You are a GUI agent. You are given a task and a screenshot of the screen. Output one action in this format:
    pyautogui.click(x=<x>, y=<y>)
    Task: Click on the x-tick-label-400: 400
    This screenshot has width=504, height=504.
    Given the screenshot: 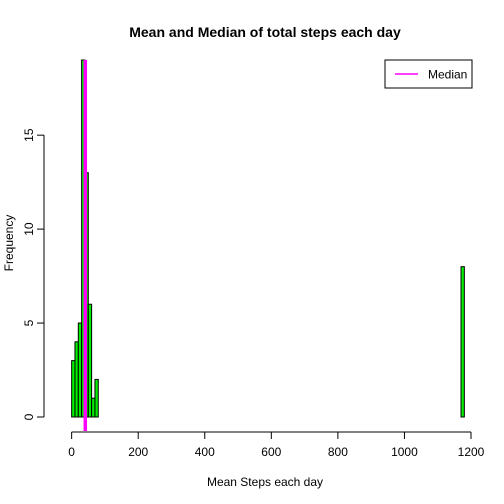 What is the action you would take?
    pyautogui.click(x=205, y=452)
    